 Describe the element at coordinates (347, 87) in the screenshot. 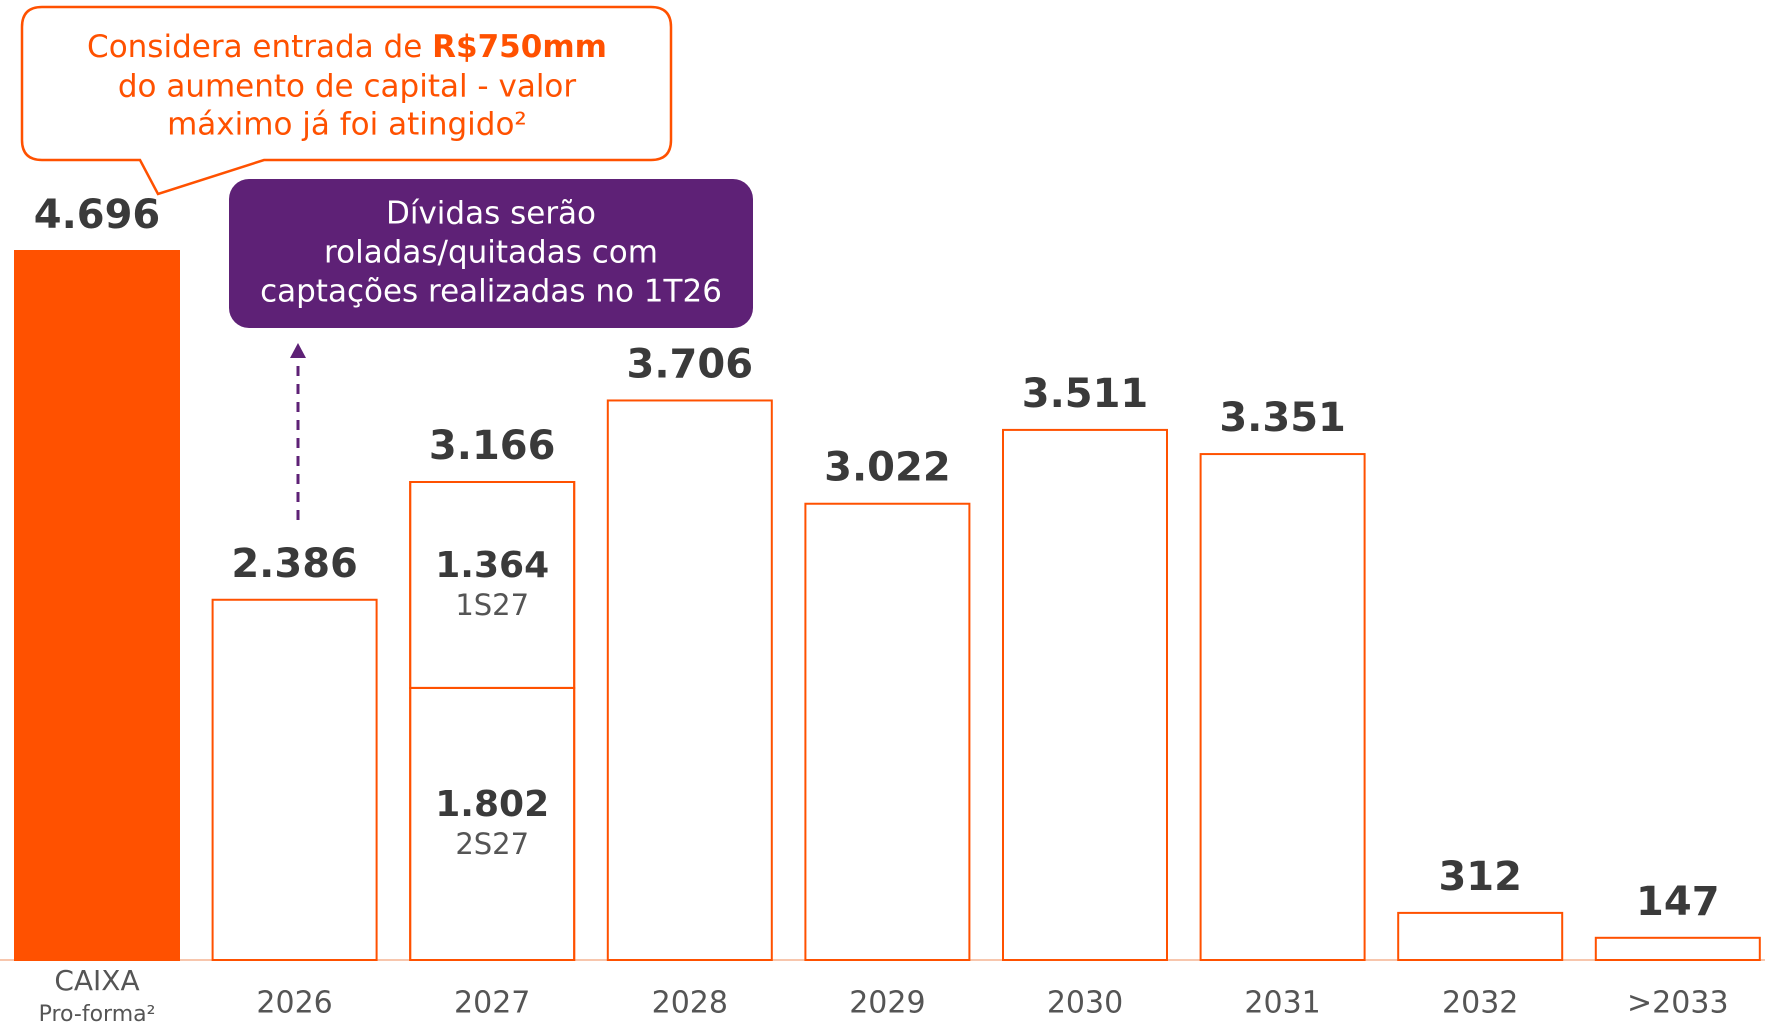

I see `callout-line: do aumento de capital - valor` at that location.